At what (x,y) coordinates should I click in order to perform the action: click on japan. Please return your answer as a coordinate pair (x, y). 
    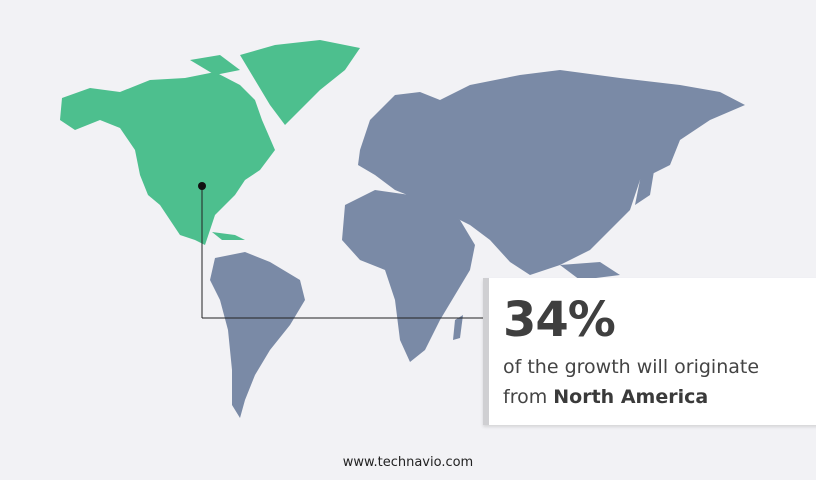
    Looking at the image, I should click on (645, 185).